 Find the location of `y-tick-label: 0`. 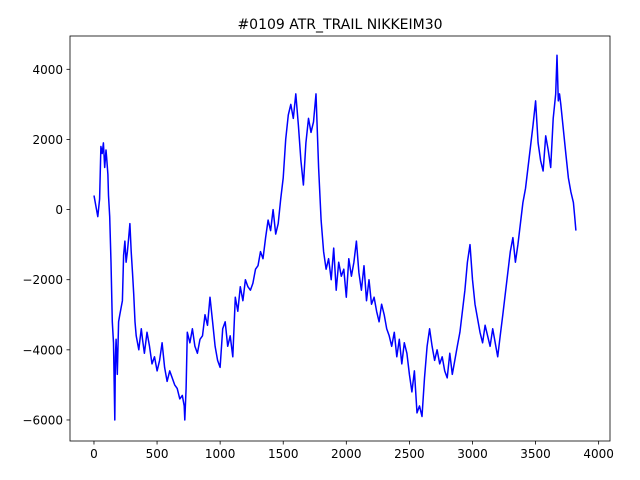

y-tick-label: 0 is located at coordinates (59, 210).